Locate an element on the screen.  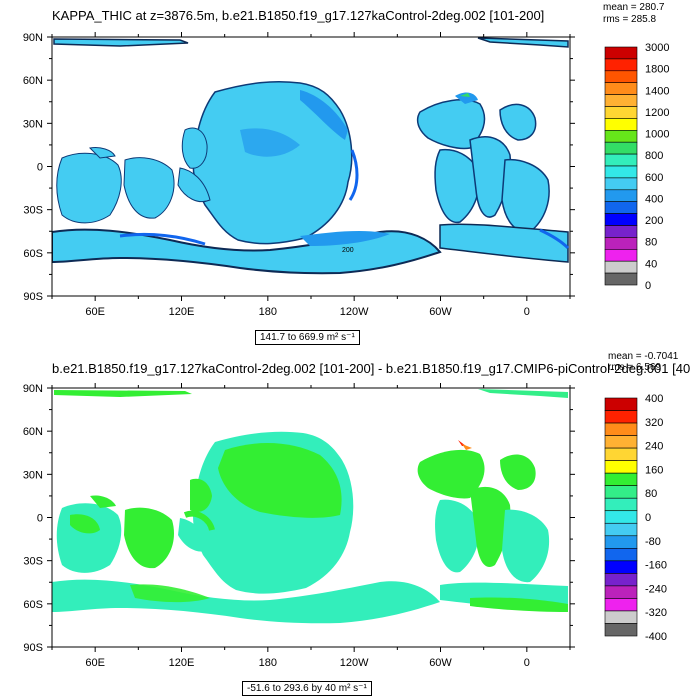
map2-indian-ocean-west is located at coordinates (89, 538).